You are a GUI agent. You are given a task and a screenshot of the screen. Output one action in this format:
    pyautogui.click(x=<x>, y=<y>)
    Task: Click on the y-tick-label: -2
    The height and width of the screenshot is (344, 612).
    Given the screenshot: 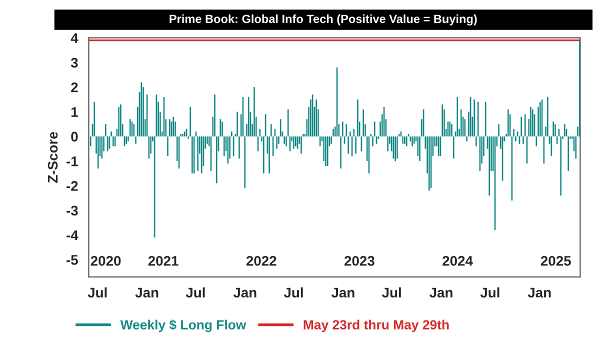 What is the action you would take?
    pyautogui.click(x=72, y=186)
    